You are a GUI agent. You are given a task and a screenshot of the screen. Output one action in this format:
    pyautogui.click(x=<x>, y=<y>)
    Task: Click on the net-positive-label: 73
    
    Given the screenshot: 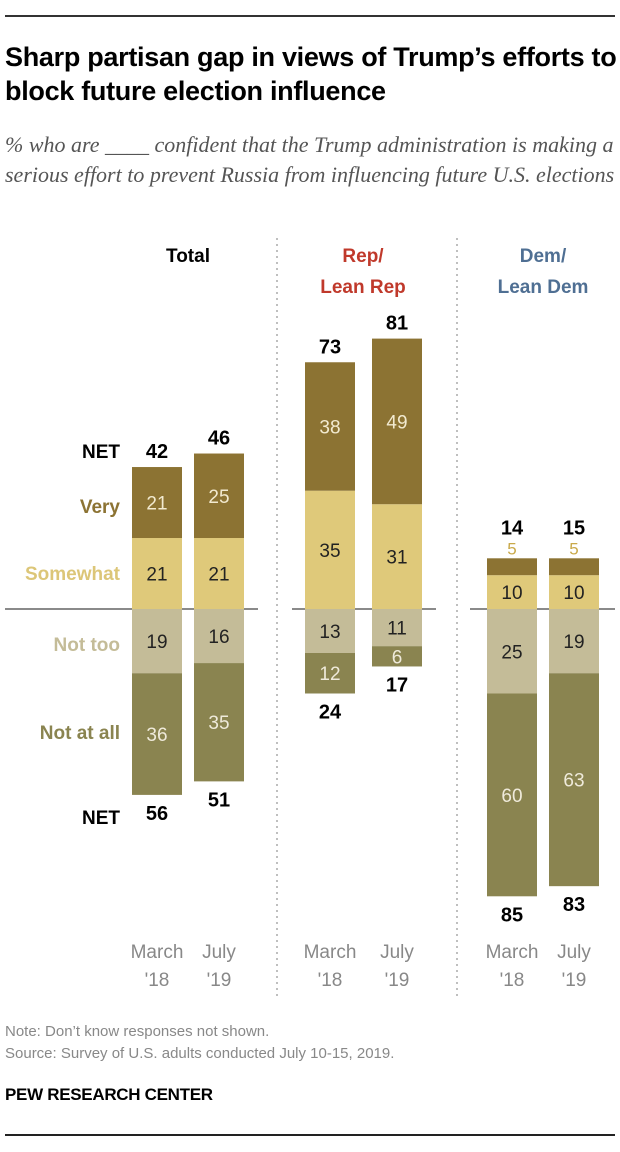 What is the action you would take?
    pyautogui.click(x=330, y=347)
    